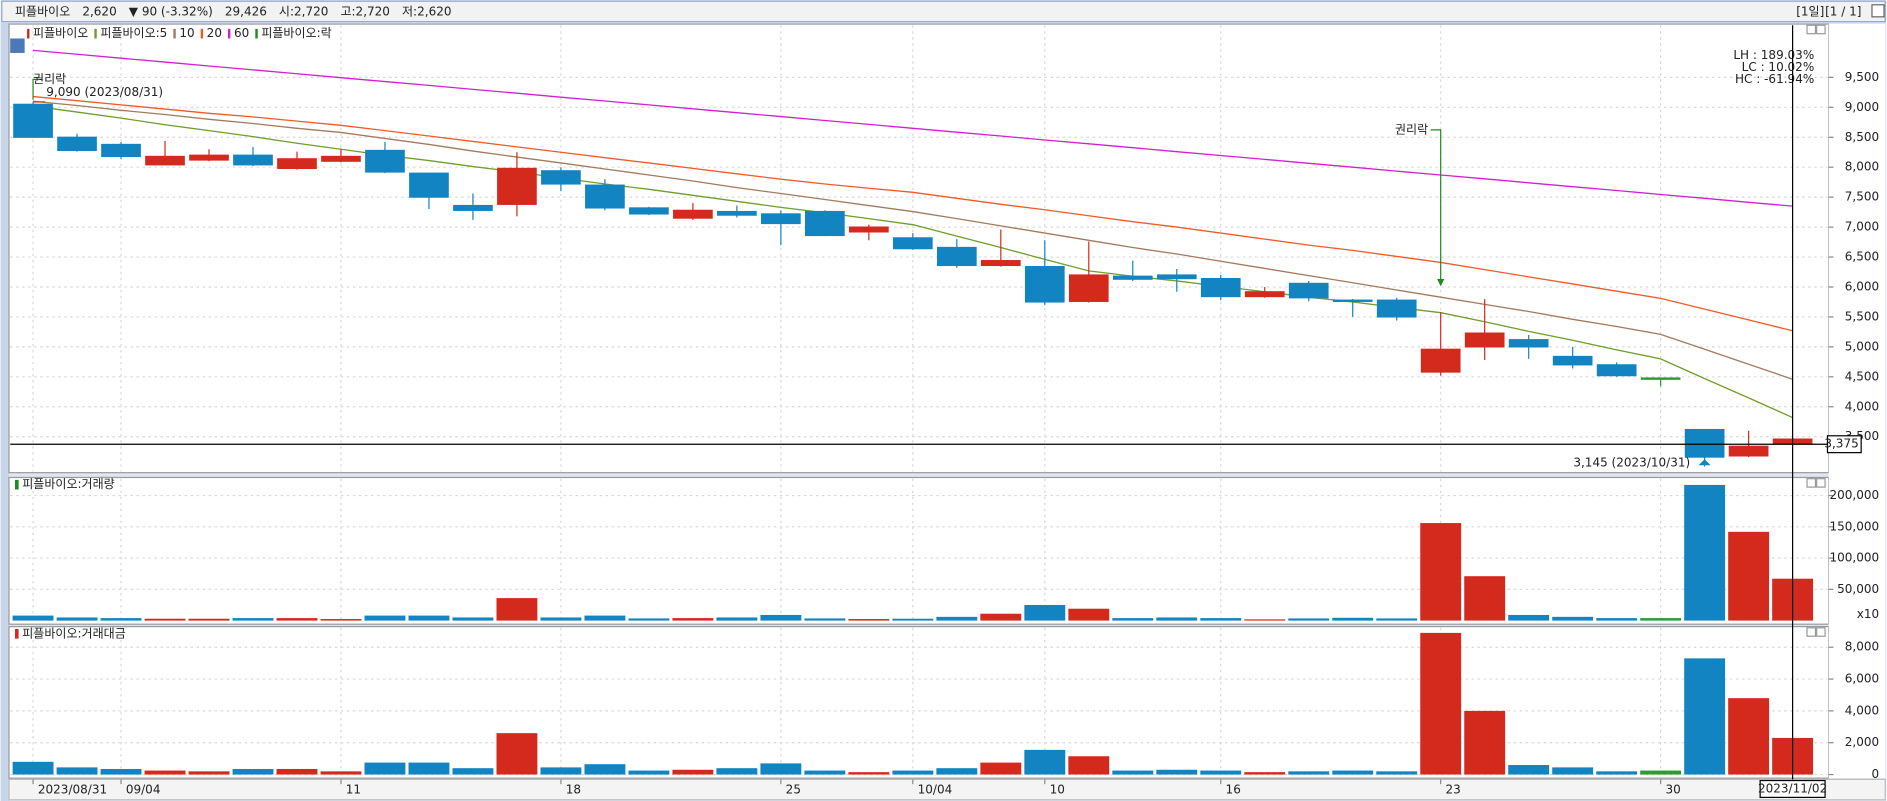 Image resolution: width=1887 pixels, height=801 pixels. What do you see at coordinates (296, 33) in the screenshot?
I see `legend-label: 피플바이오:락` at bounding box center [296, 33].